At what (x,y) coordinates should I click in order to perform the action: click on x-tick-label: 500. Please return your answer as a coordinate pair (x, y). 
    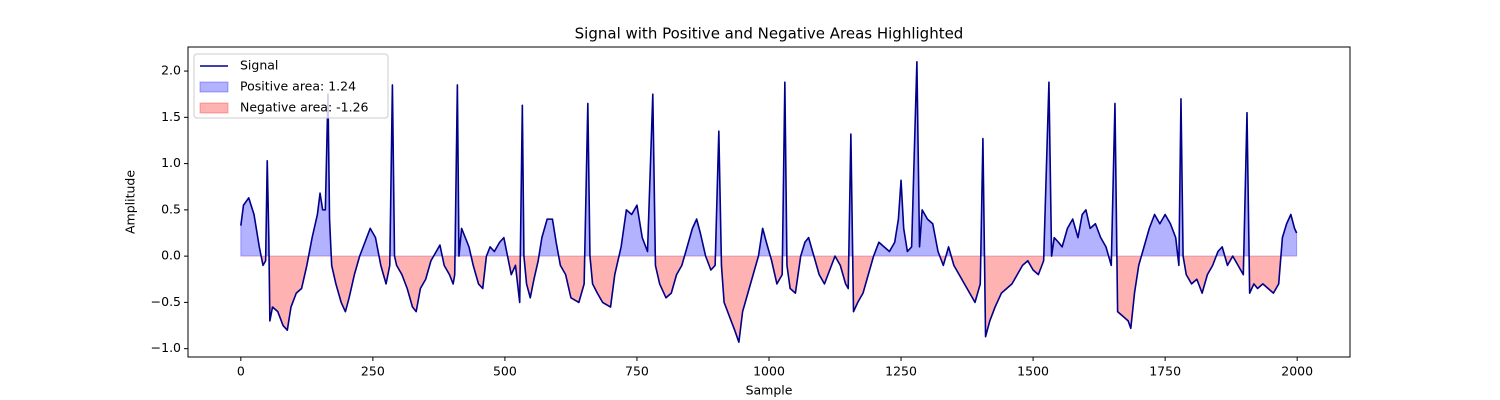
    Looking at the image, I should click on (505, 371).